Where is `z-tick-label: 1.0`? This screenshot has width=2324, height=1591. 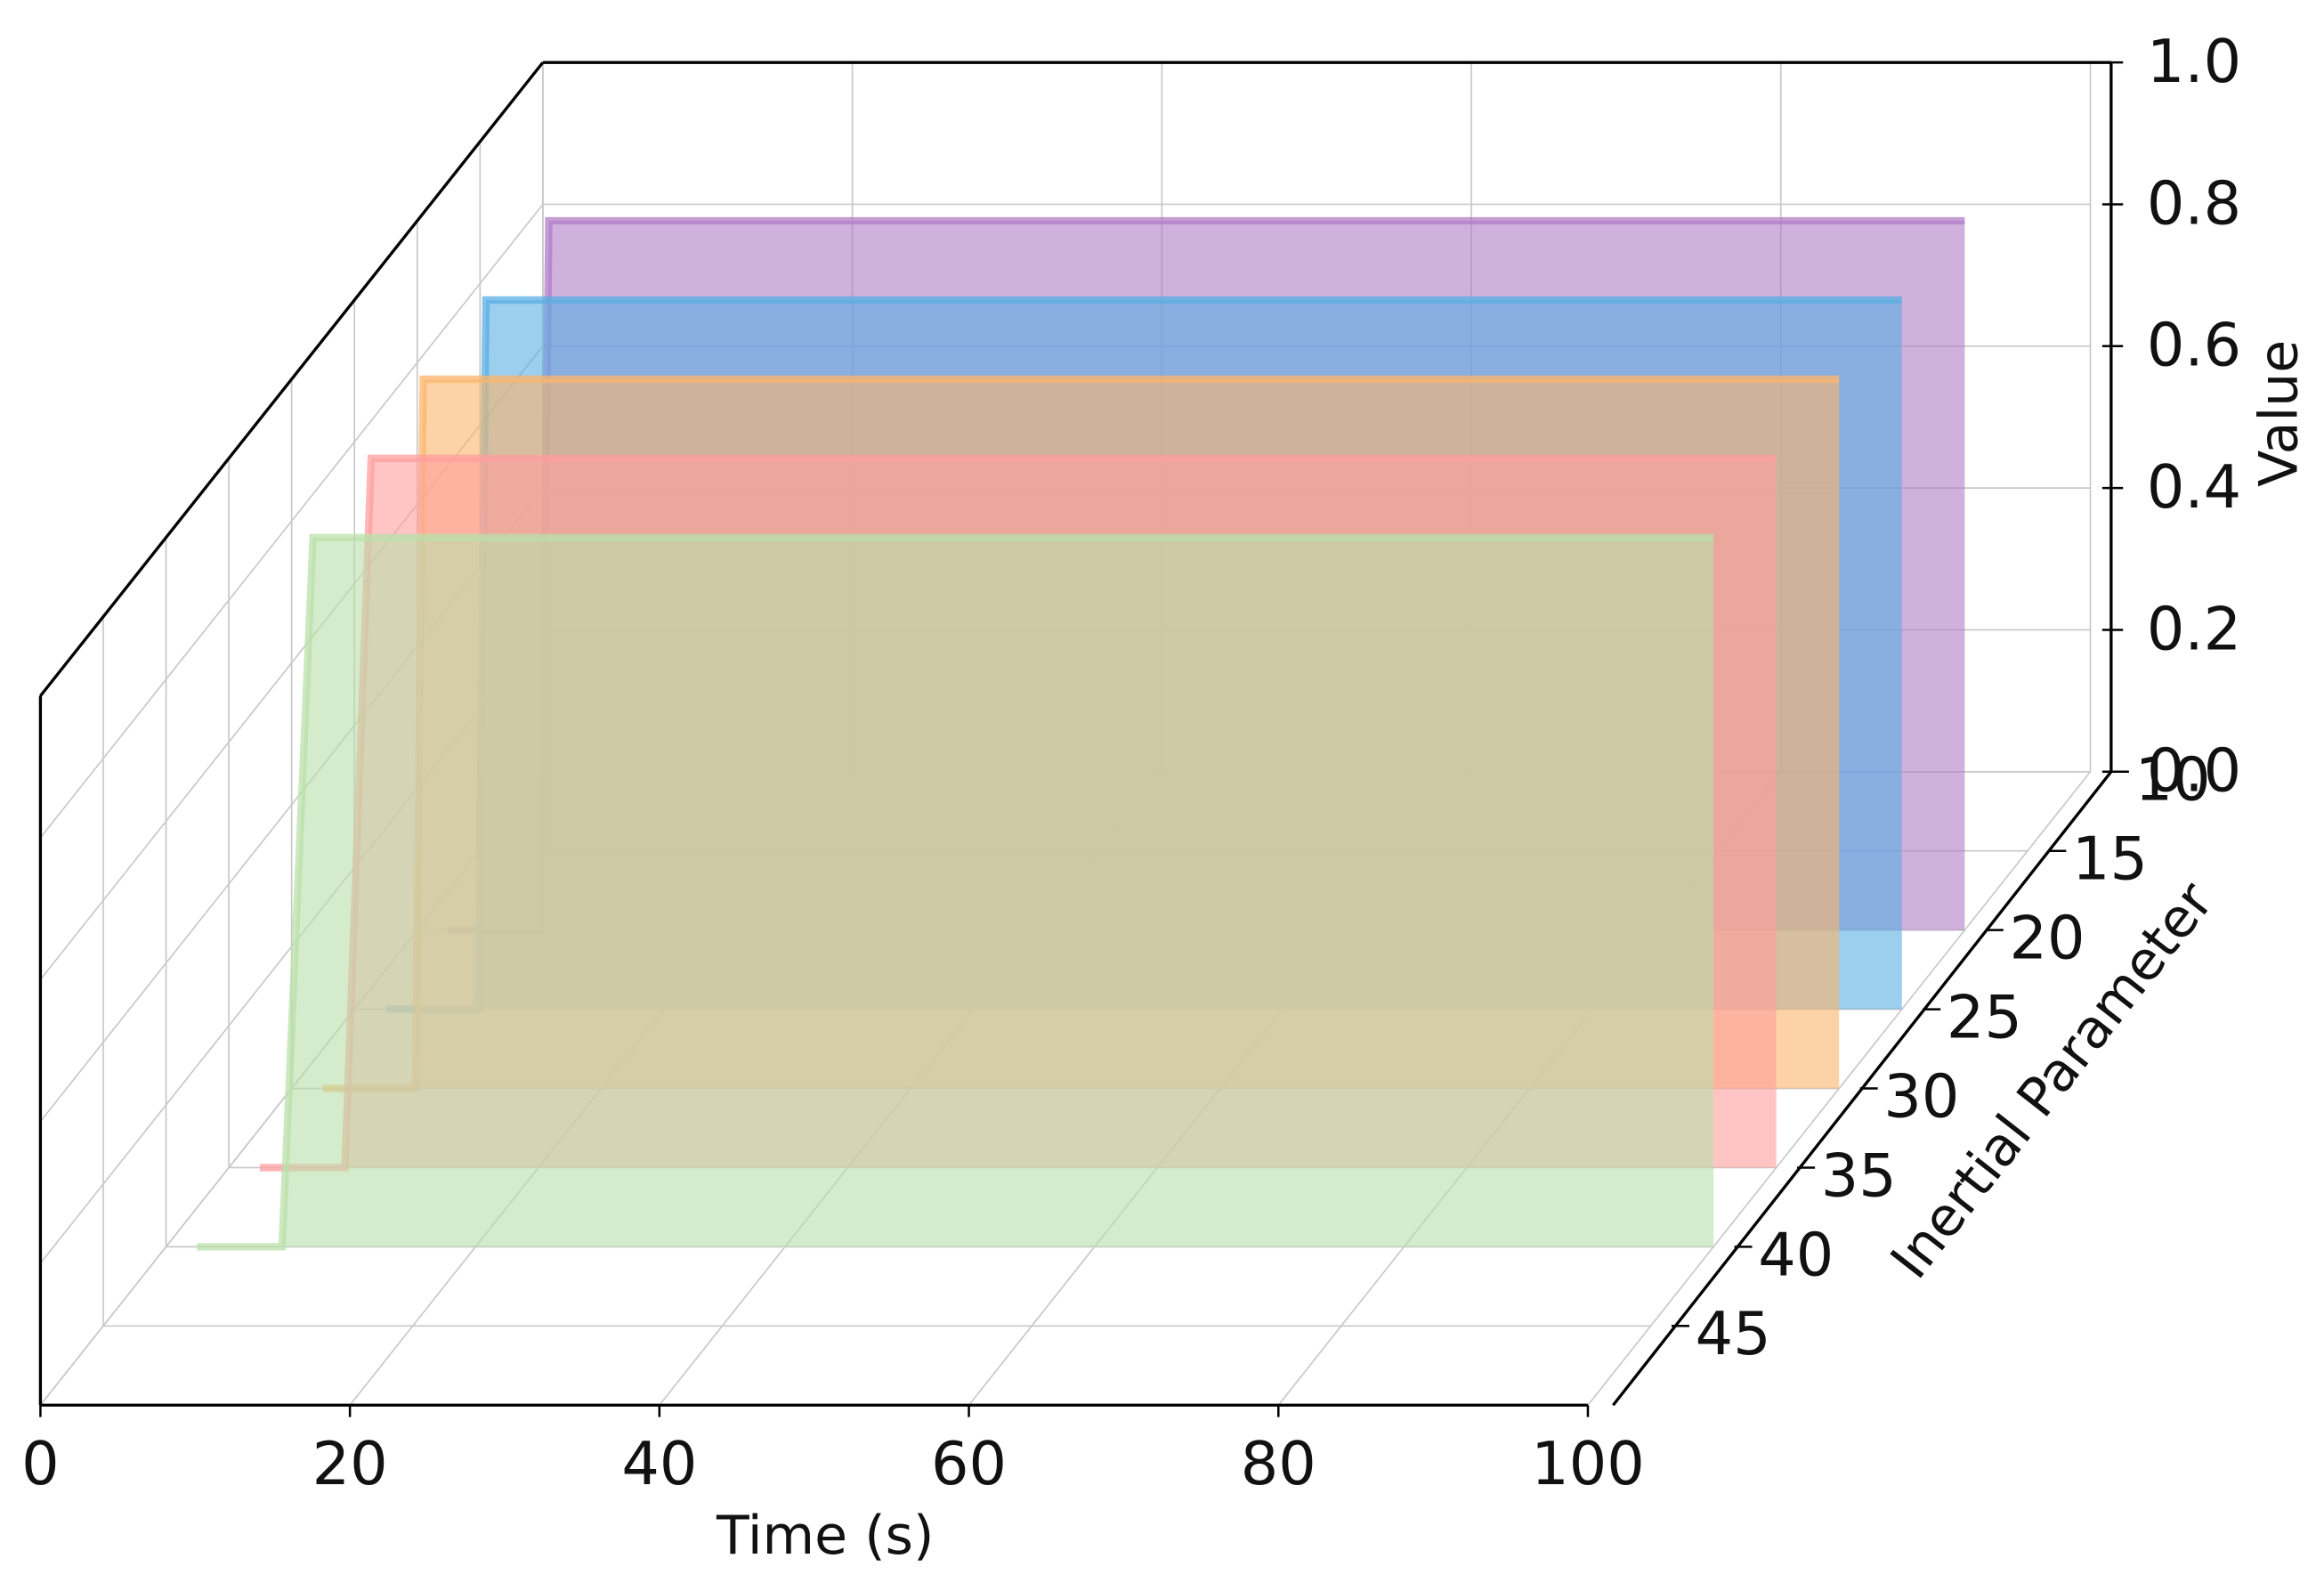
z-tick-label: 1.0 is located at coordinates (2194, 61).